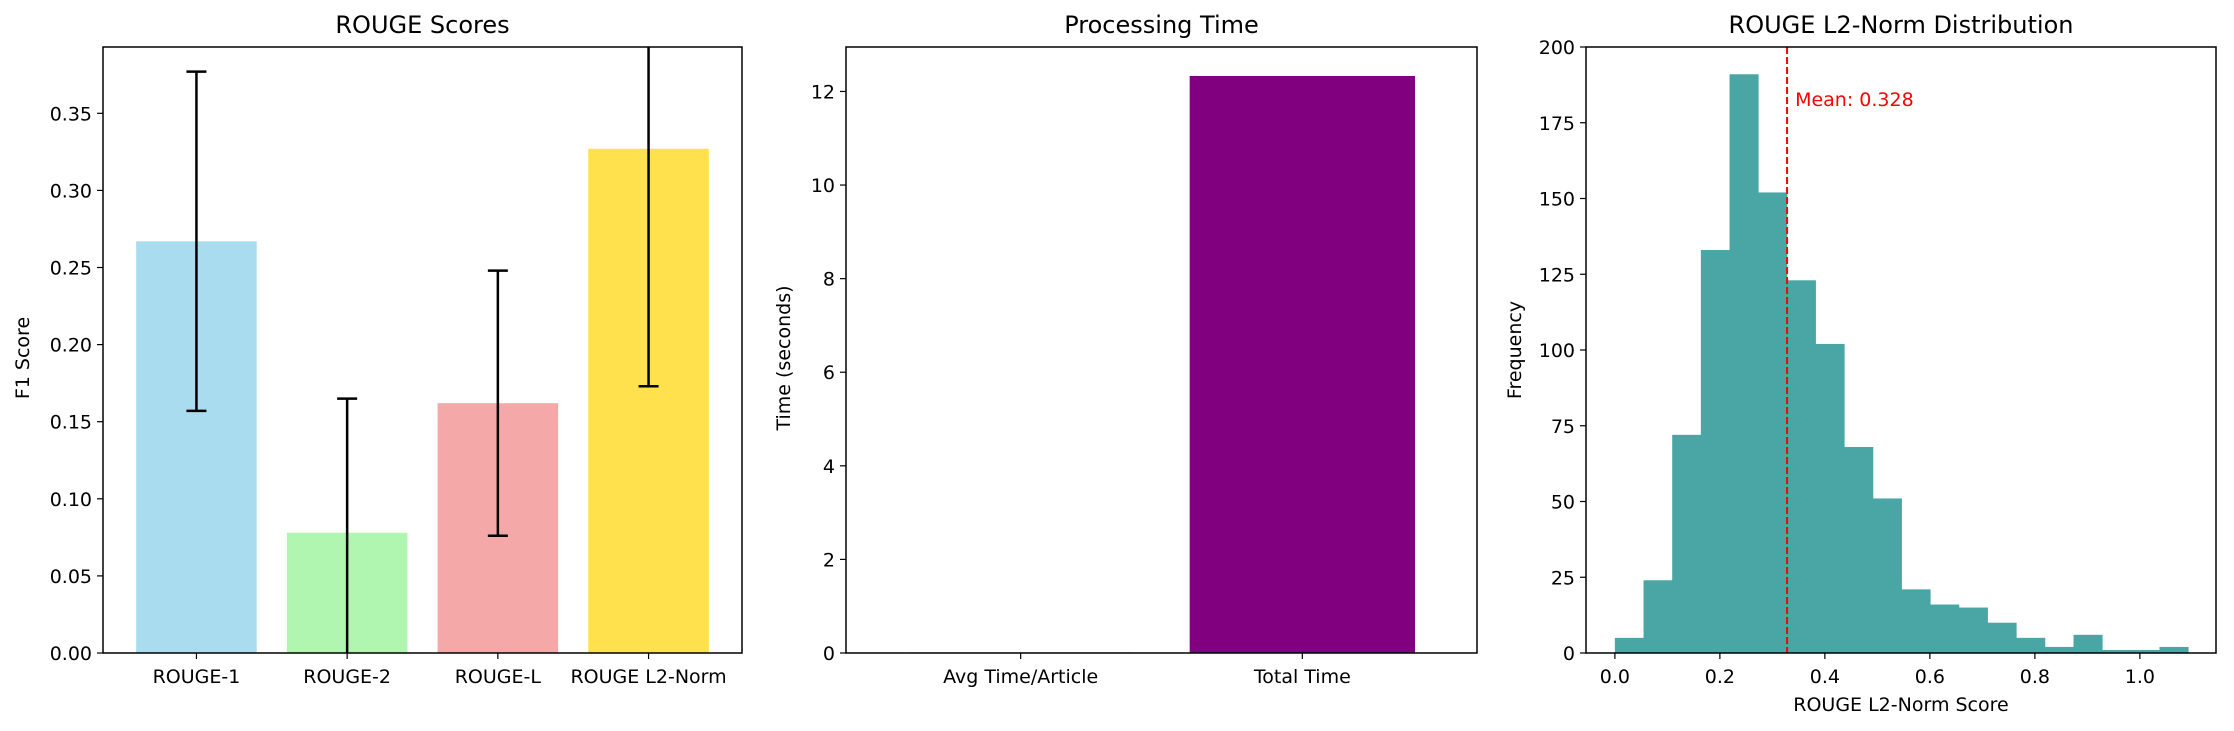  What do you see at coordinates (23, 358) in the screenshot?
I see `rouge-scores-ylabel: F1 Score` at bounding box center [23, 358].